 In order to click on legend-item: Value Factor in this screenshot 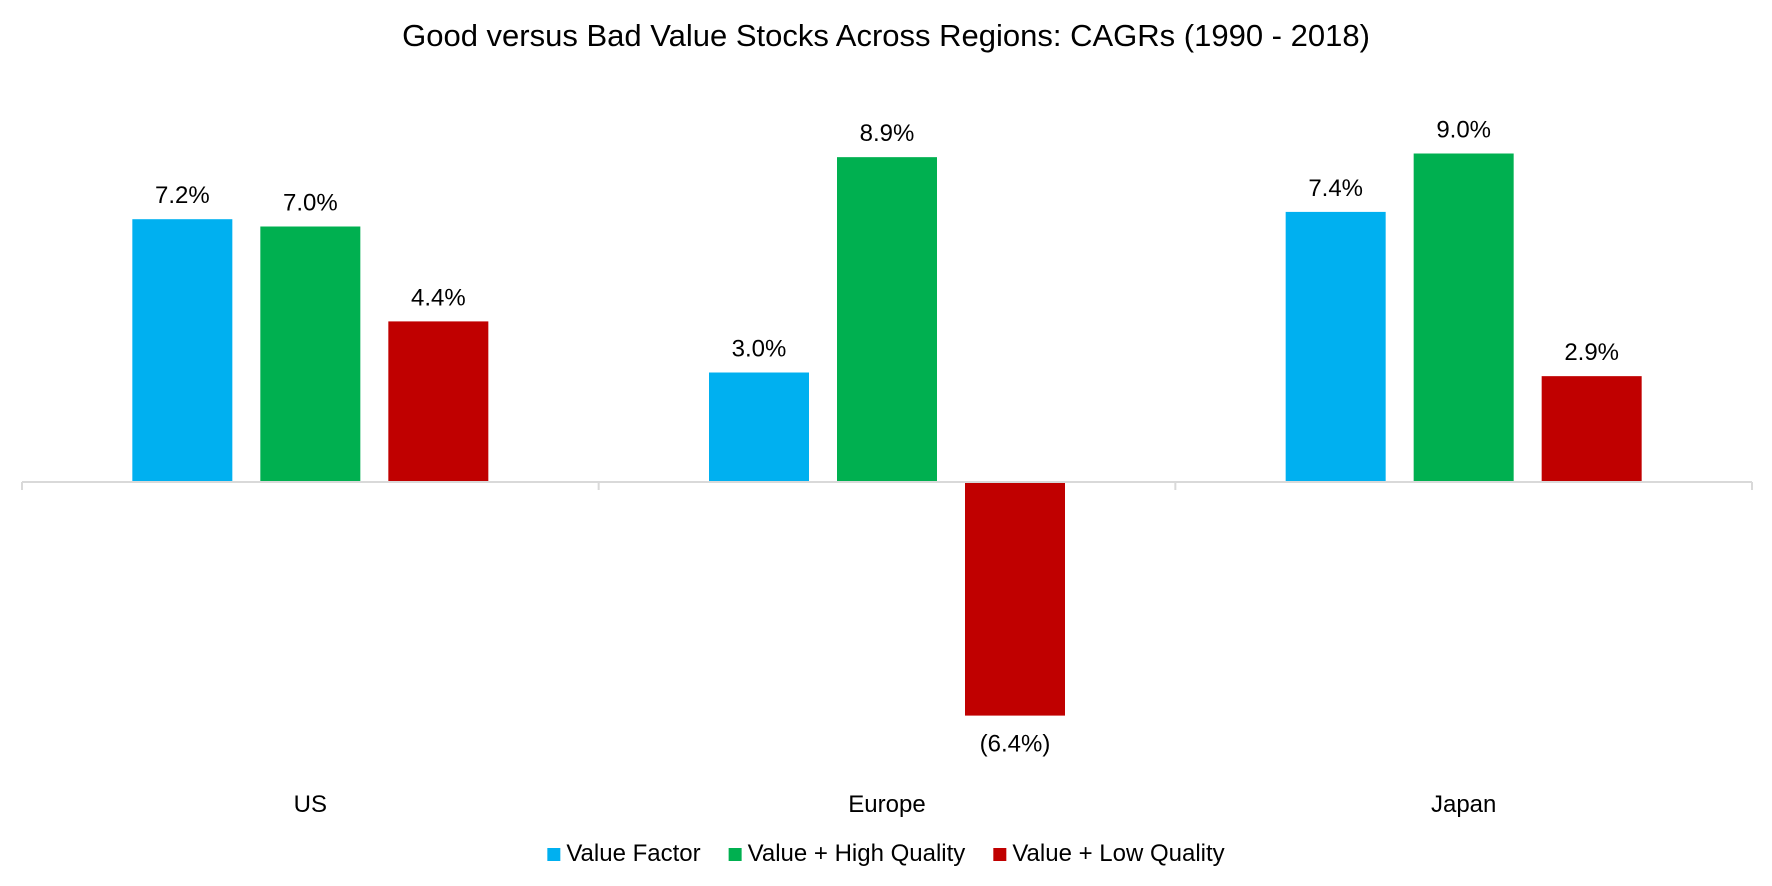, I will do `click(624, 853)`.